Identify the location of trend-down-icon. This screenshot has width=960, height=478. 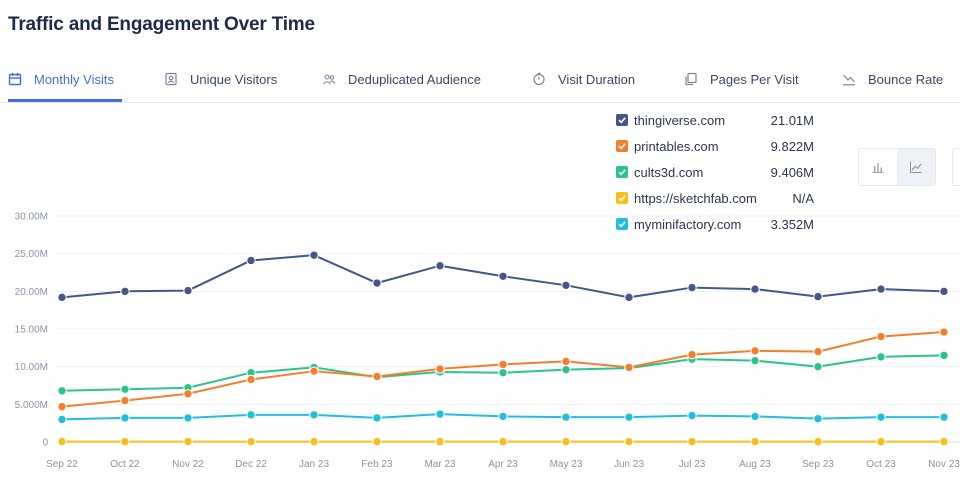
(849, 79).